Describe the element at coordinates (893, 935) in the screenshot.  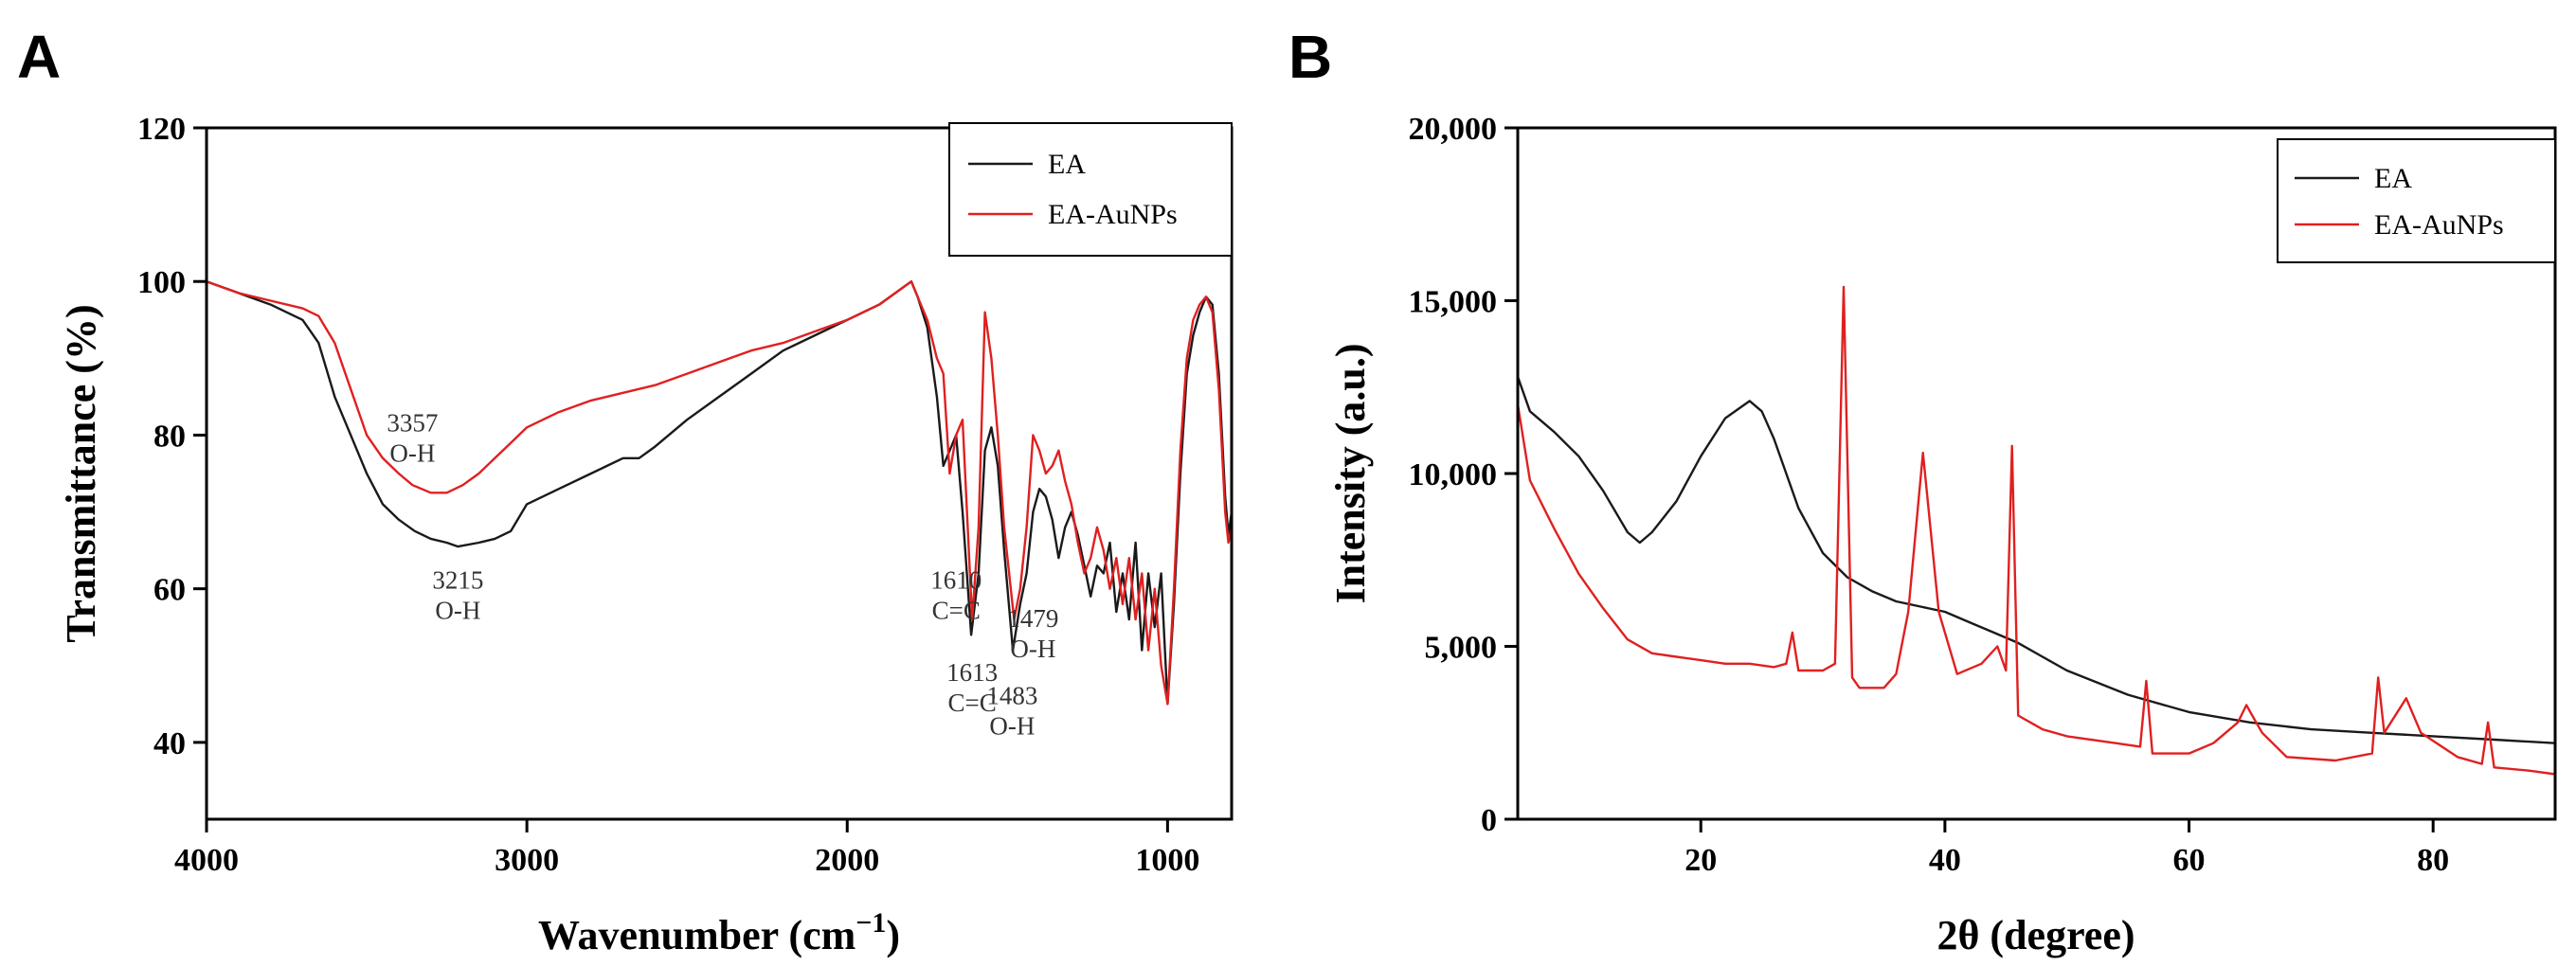
I see `ftir-x-axis-title-end: )` at that location.